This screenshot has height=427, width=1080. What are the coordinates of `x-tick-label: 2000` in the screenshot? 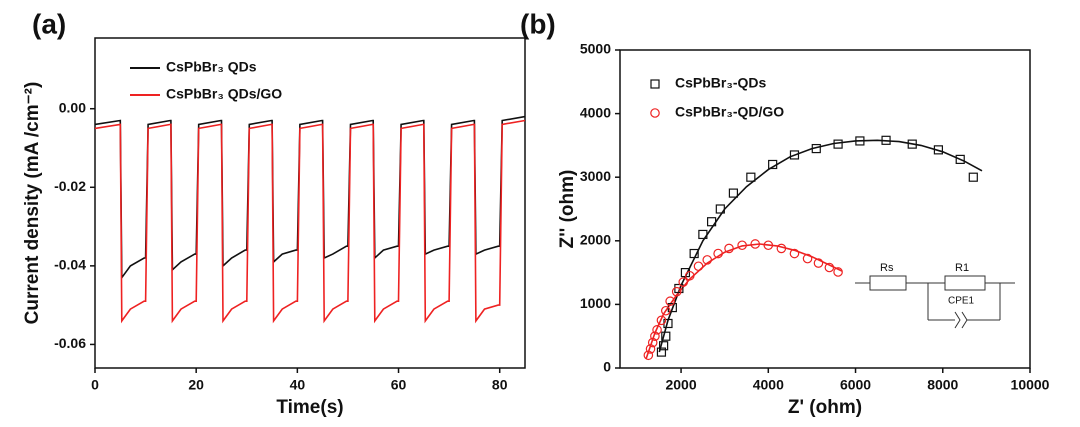 It's located at (680, 385).